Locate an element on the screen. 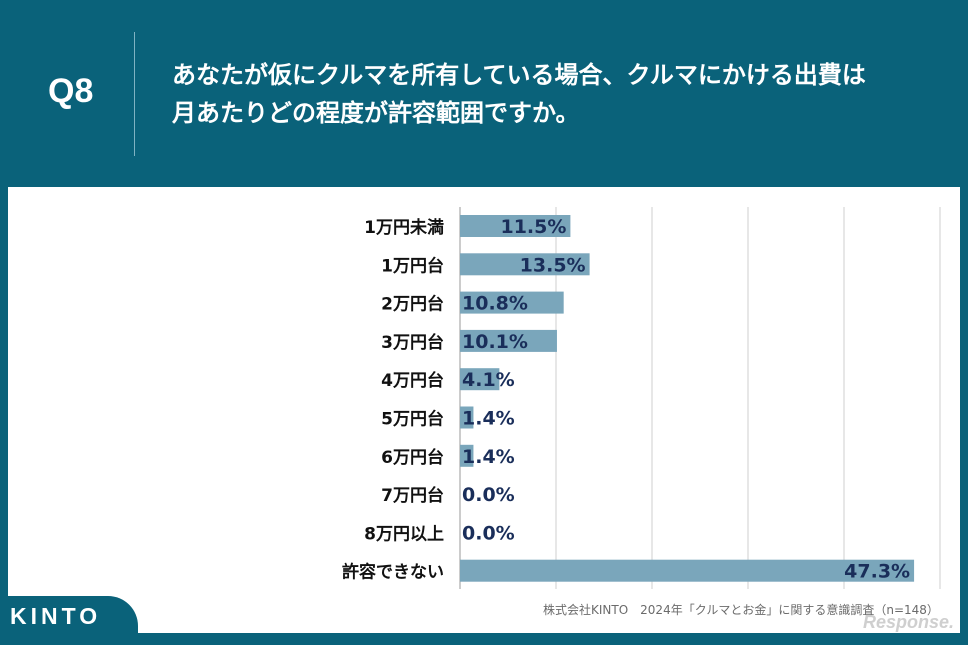 The width and height of the screenshot is (968, 645). category-label: 3万円台 is located at coordinates (412, 342).